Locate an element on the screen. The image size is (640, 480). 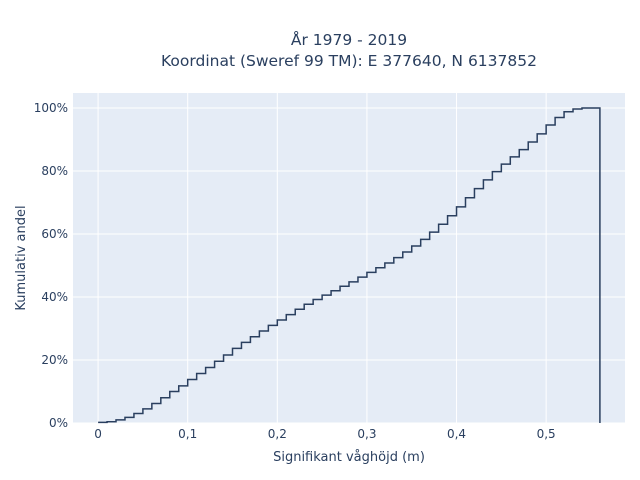
y-tick-label: 100% is located at coordinates (51, 108).